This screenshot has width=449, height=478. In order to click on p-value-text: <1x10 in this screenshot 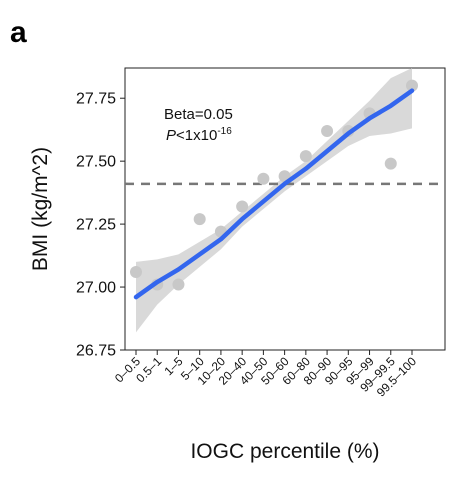, I will do `click(196, 135)`.